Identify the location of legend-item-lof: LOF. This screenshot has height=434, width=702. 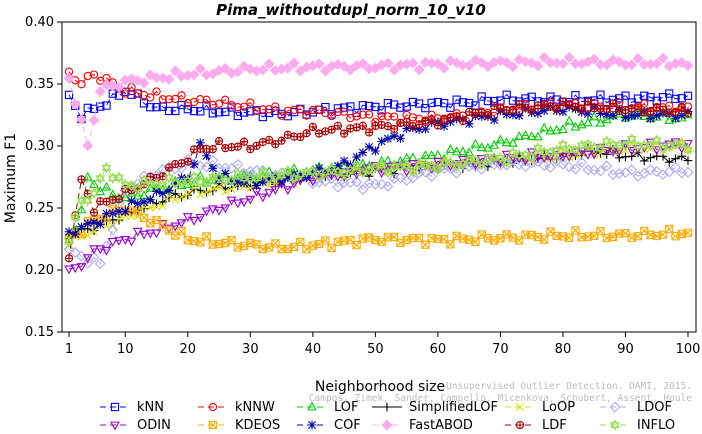
(328, 407).